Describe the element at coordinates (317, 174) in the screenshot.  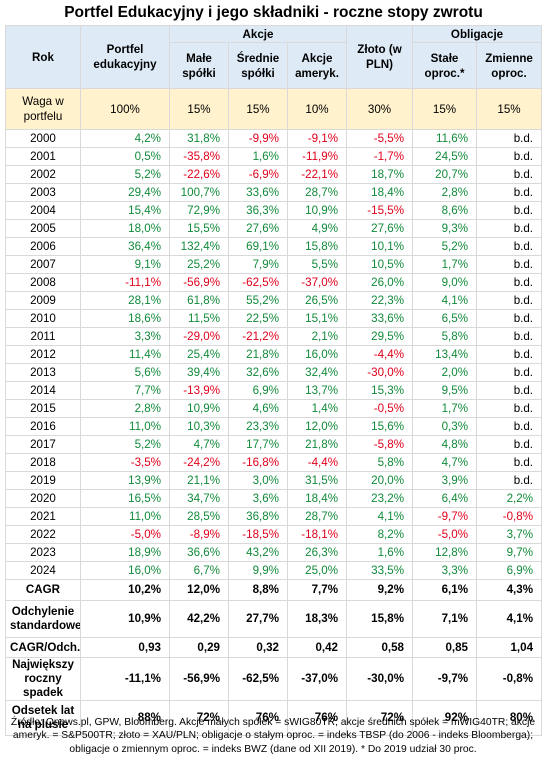
I see `return-cell: -22,1%` at that location.